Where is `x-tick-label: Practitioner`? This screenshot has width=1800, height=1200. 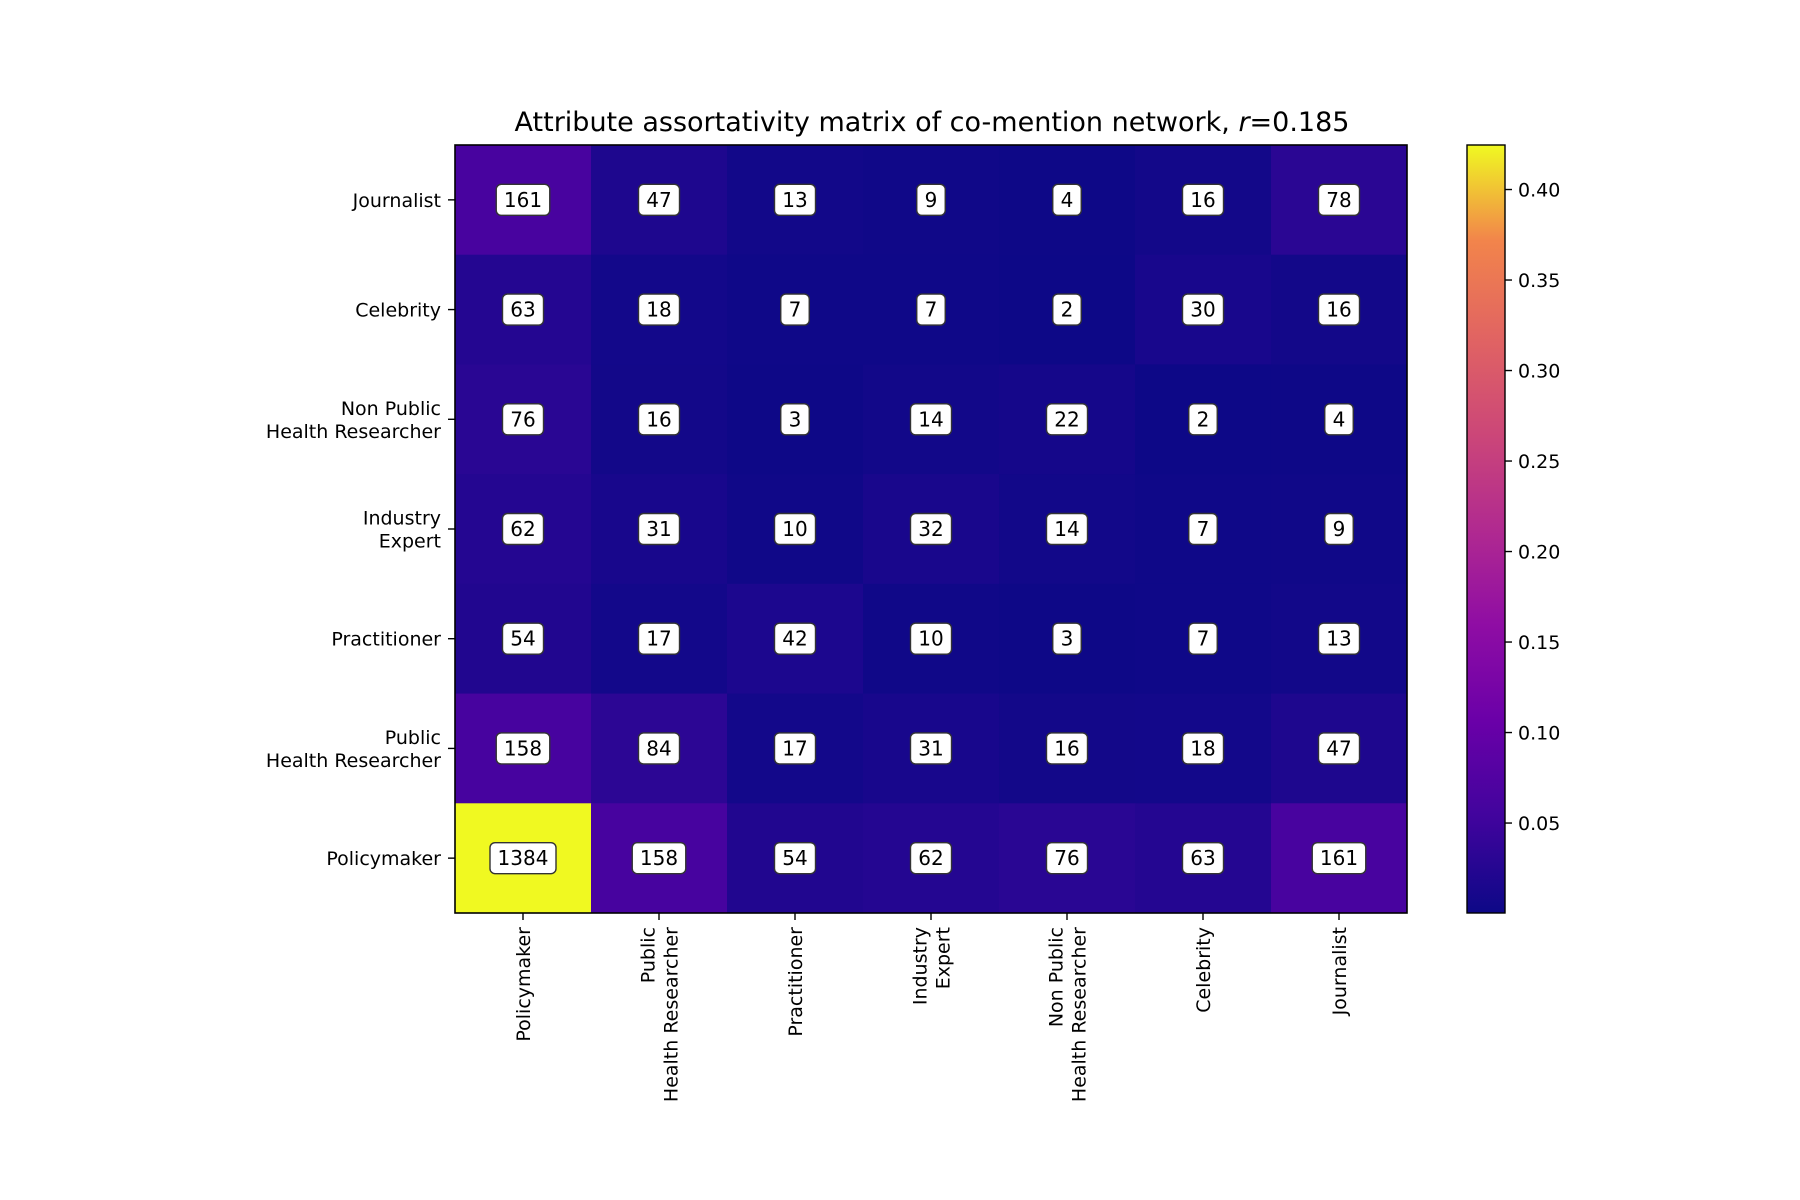
x-tick-label: Practitioner is located at coordinates (796, 982).